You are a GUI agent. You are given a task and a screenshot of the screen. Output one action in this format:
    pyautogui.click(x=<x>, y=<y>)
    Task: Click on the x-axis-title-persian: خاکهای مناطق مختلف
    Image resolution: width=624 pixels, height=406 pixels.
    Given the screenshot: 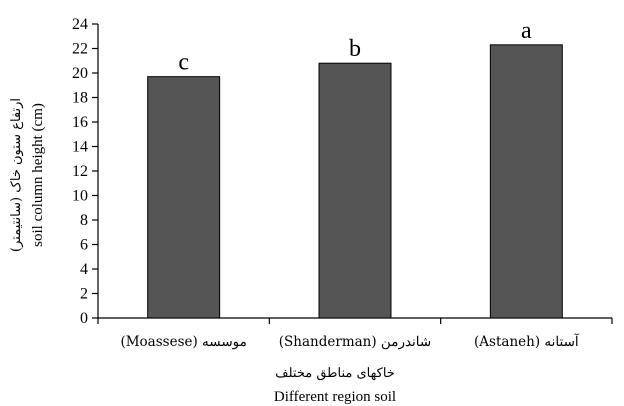 What is the action you would take?
    pyautogui.click(x=335, y=373)
    